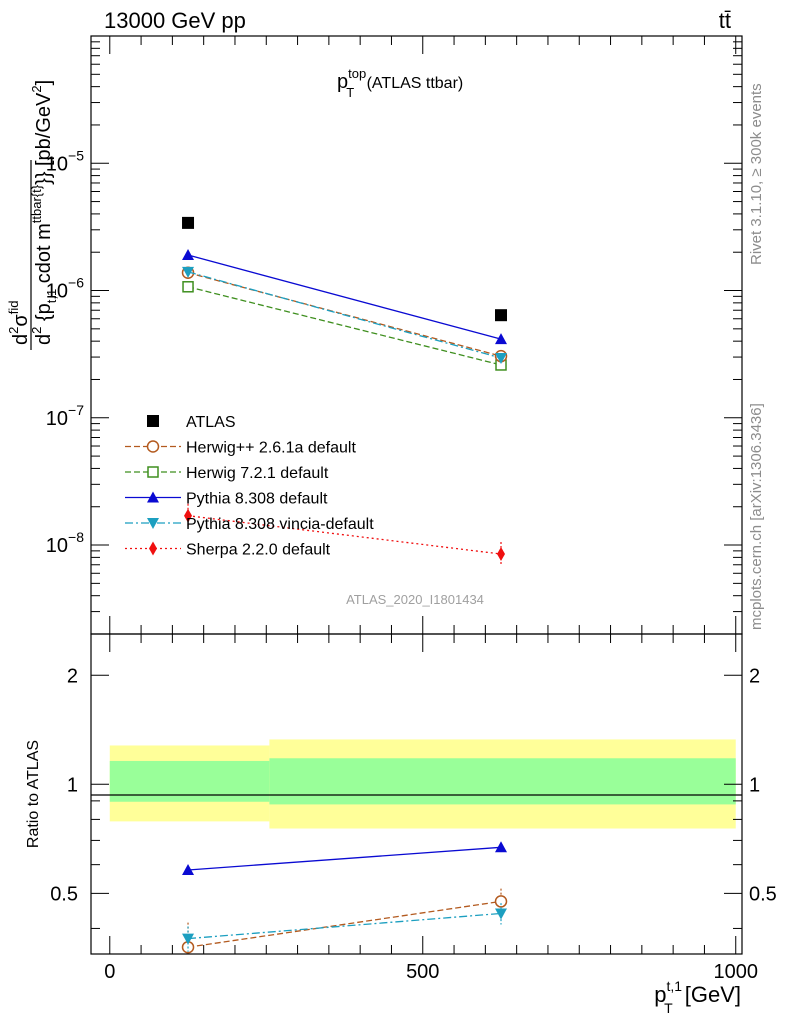  Describe the element at coordinates (280, 524) in the screenshot. I see `legend-label: Pythia 8.308 vincia-default` at that location.